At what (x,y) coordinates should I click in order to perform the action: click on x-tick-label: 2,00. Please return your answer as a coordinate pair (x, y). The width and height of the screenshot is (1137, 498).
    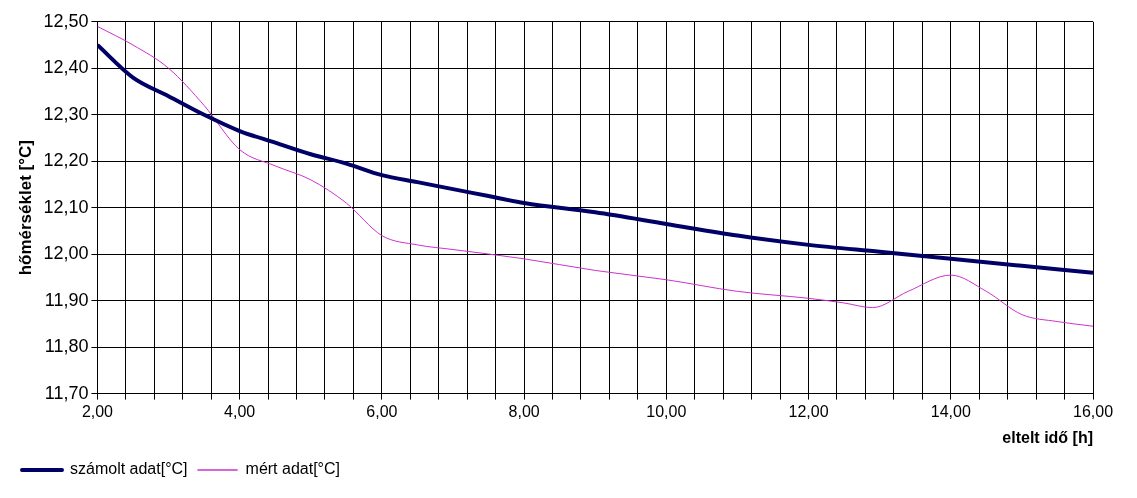
    Looking at the image, I should click on (97, 411).